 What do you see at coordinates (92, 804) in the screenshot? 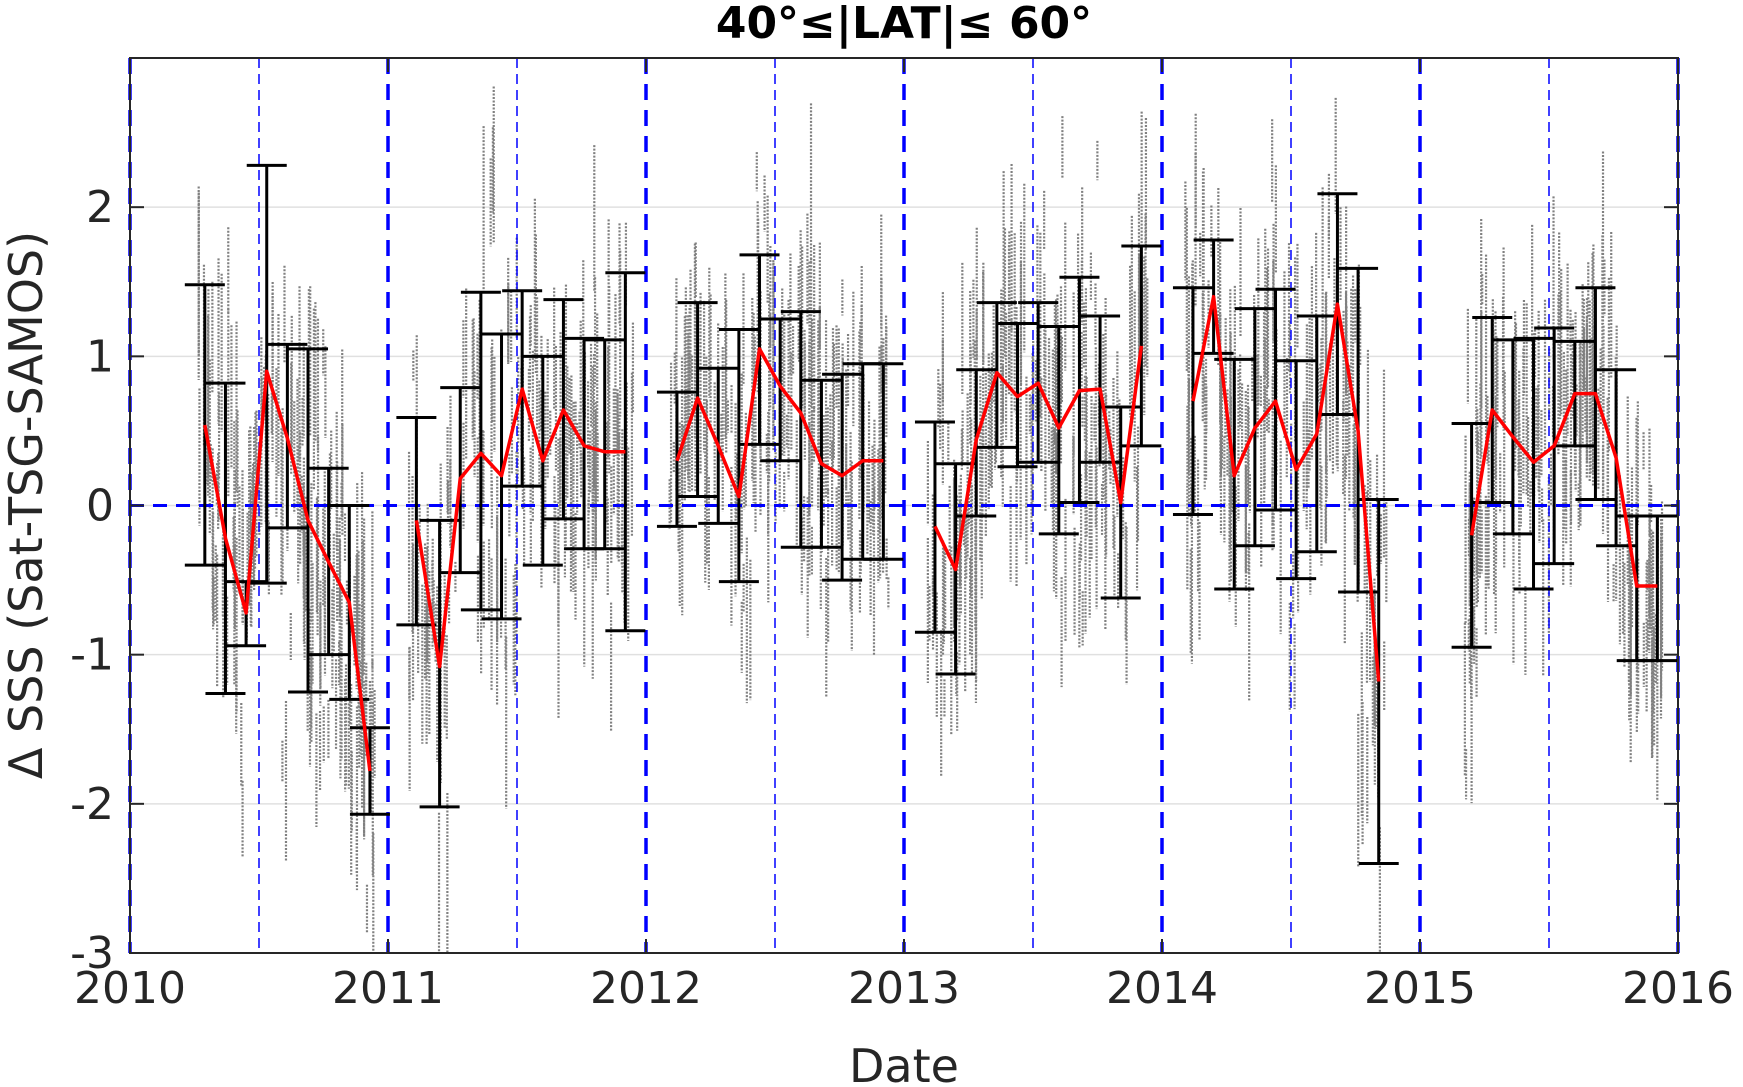
I see `y-tick-label: -2` at bounding box center [92, 804].